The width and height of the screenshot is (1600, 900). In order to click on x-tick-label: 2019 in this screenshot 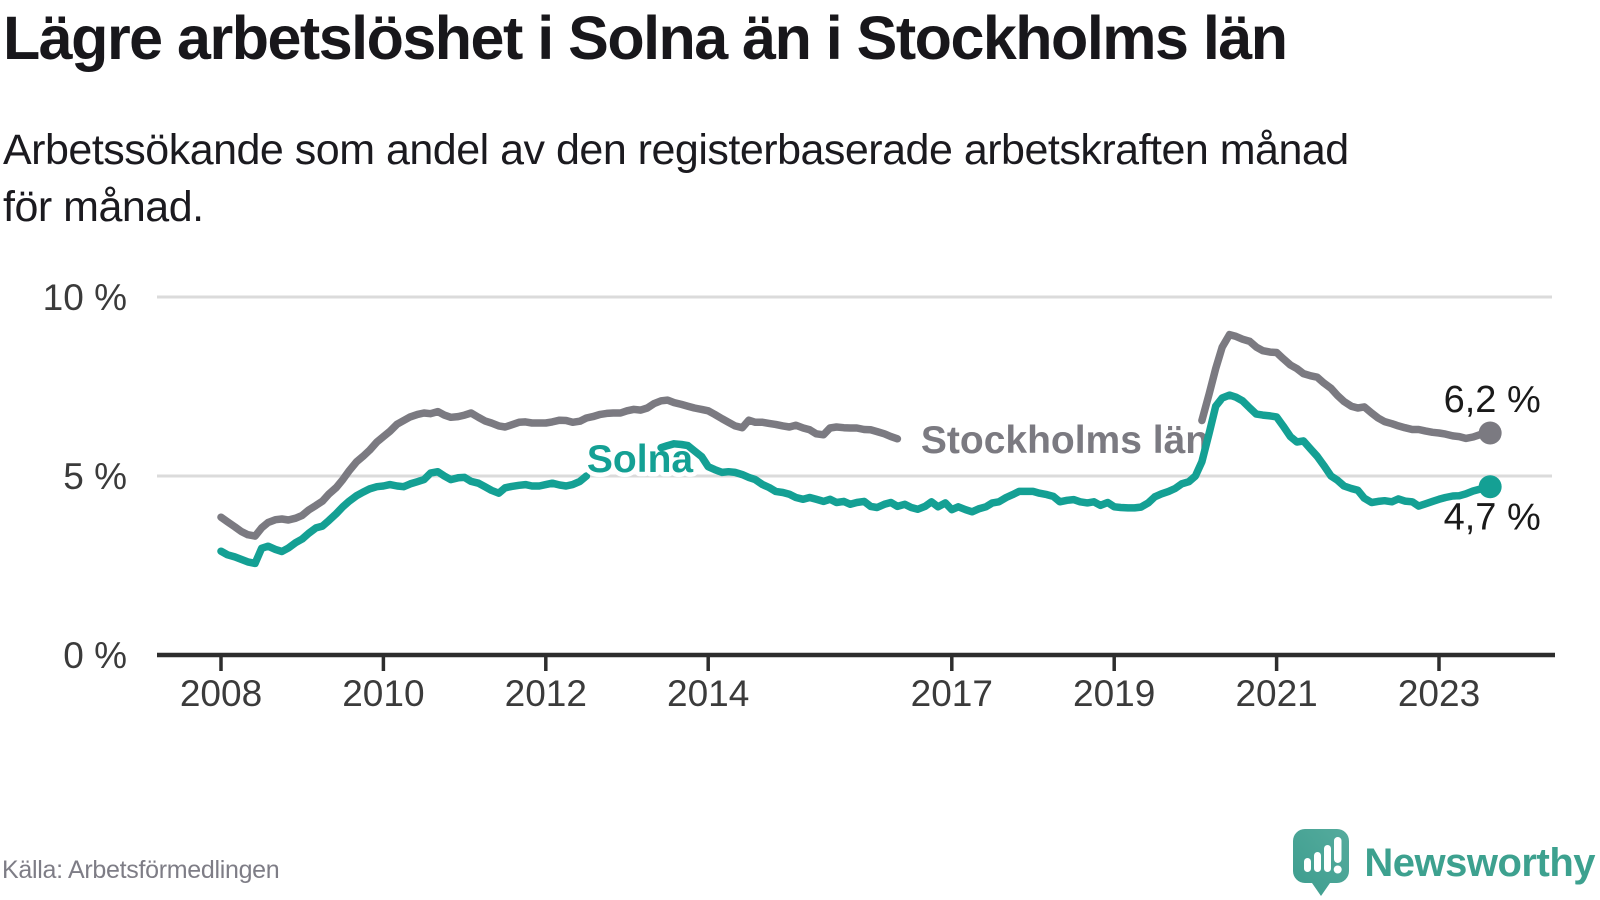, I will do `click(1114, 693)`.